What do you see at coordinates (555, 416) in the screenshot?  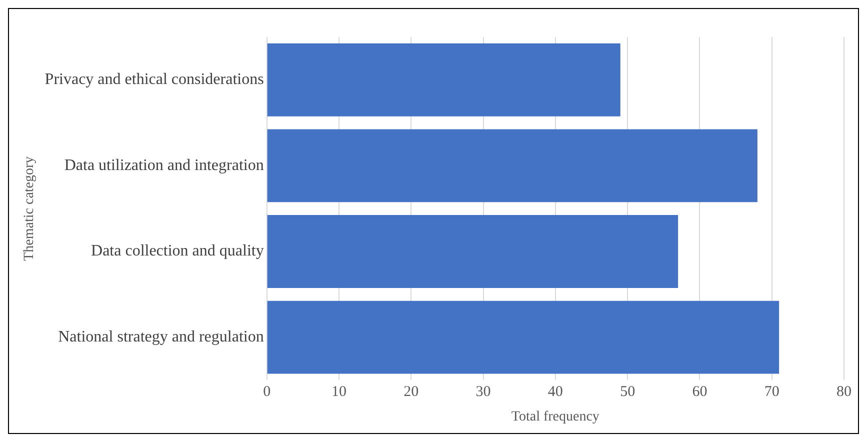 I see `x-axis-title: Total frequency` at bounding box center [555, 416].